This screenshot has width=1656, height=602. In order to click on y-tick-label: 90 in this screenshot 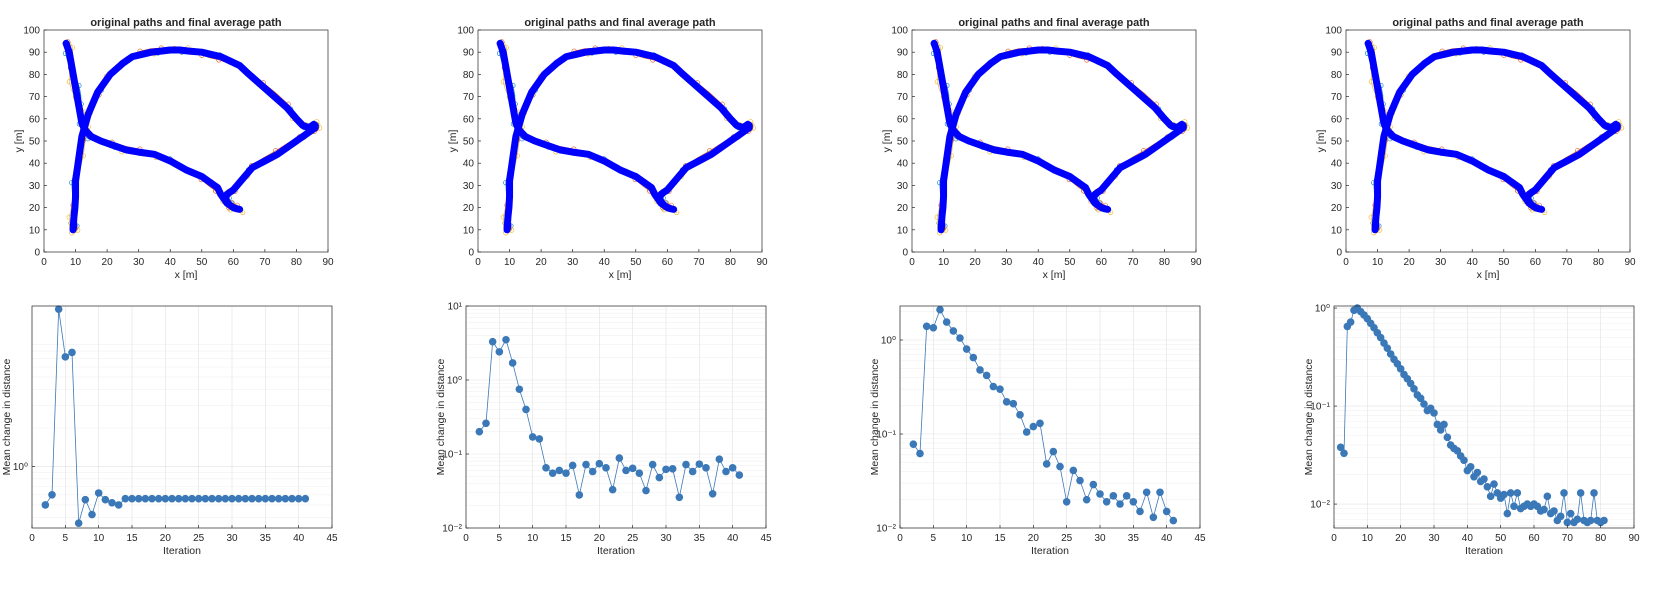, I will do `click(1337, 53)`.